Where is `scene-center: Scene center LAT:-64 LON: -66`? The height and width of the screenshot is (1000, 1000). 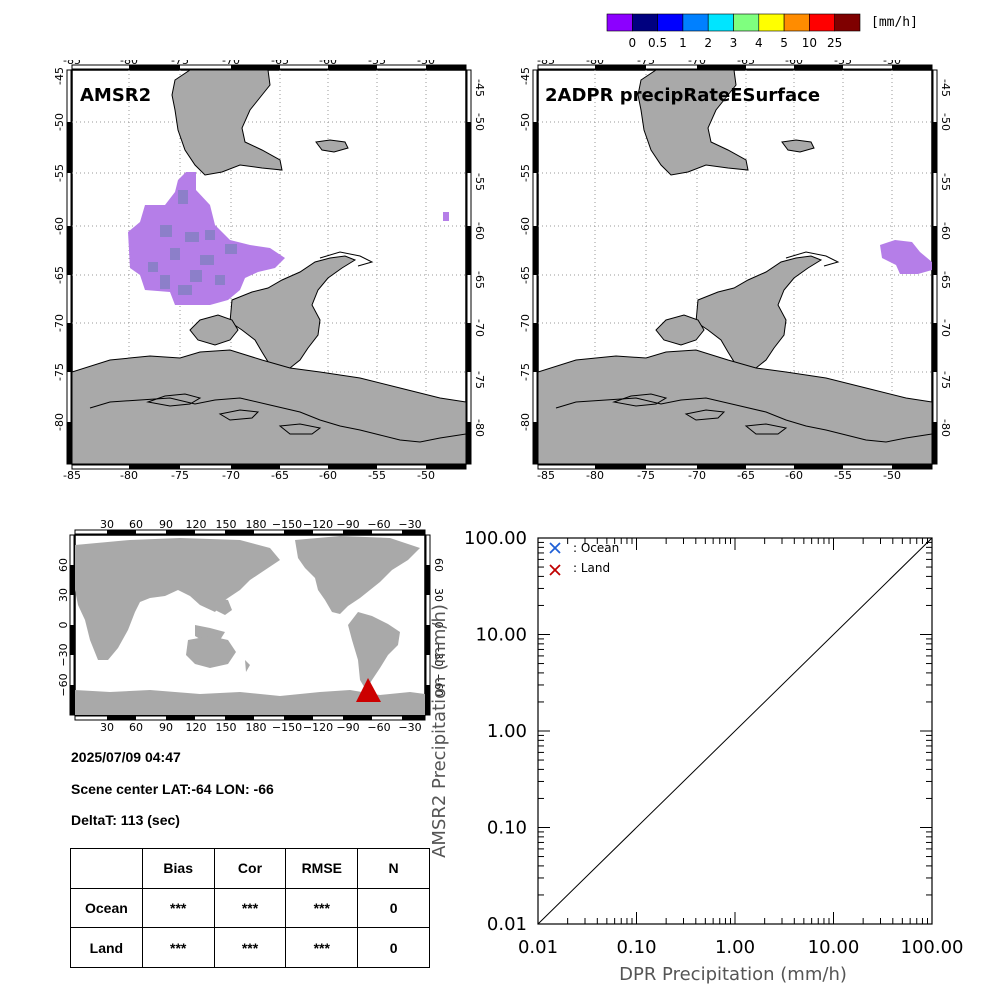 scene-center: Scene center LAT:-64 LON: -66 is located at coordinates (172, 789).